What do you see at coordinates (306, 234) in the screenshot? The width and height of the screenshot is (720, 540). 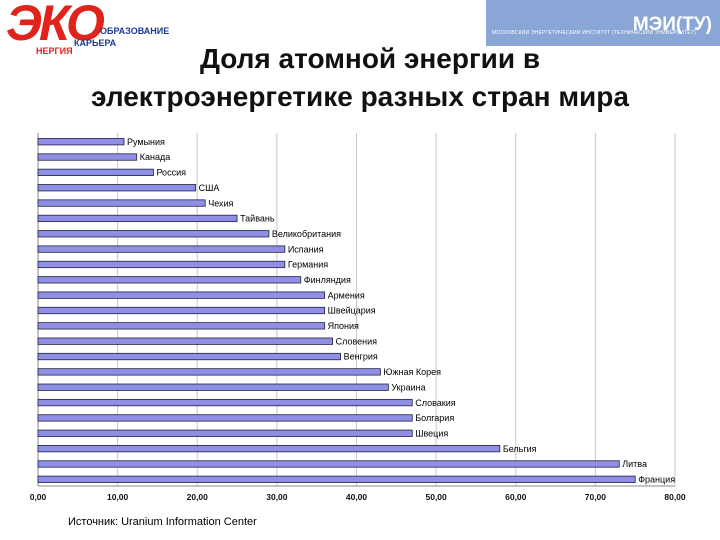 I see `bar-label-6: Великобритания` at bounding box center [306, 234].